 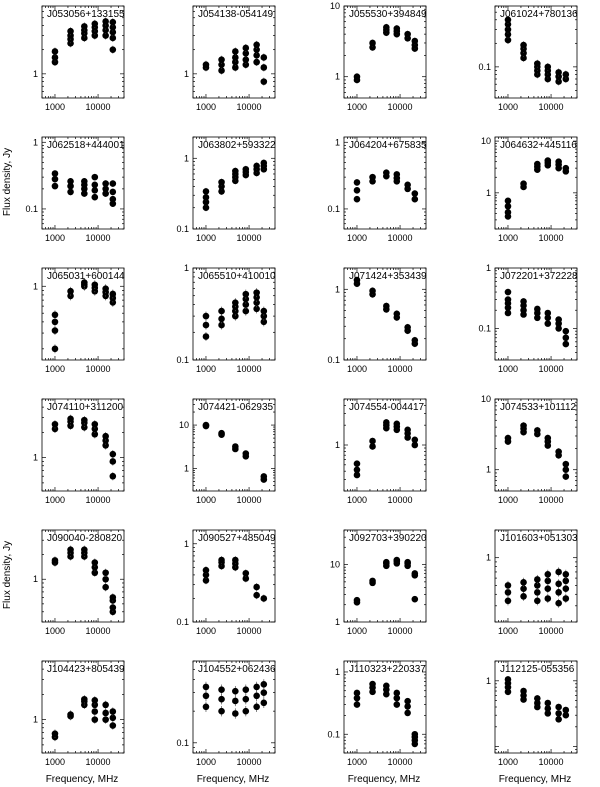 What do you see at coordinates (486, 399) in the screenshot?
I see `y-tick-label: 10` at bounding box center [486, 399].